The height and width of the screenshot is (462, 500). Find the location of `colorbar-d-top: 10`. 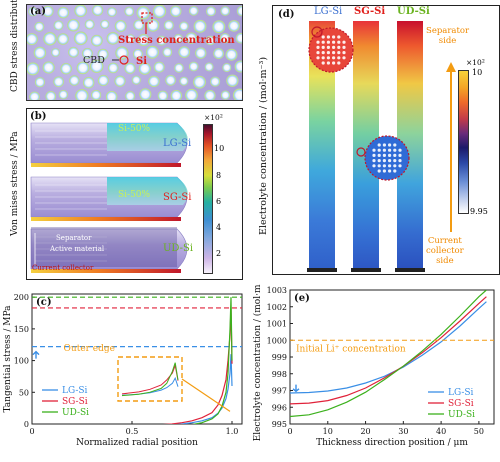

colorbar-d-top: 10 is located at coordinates (477, 72).